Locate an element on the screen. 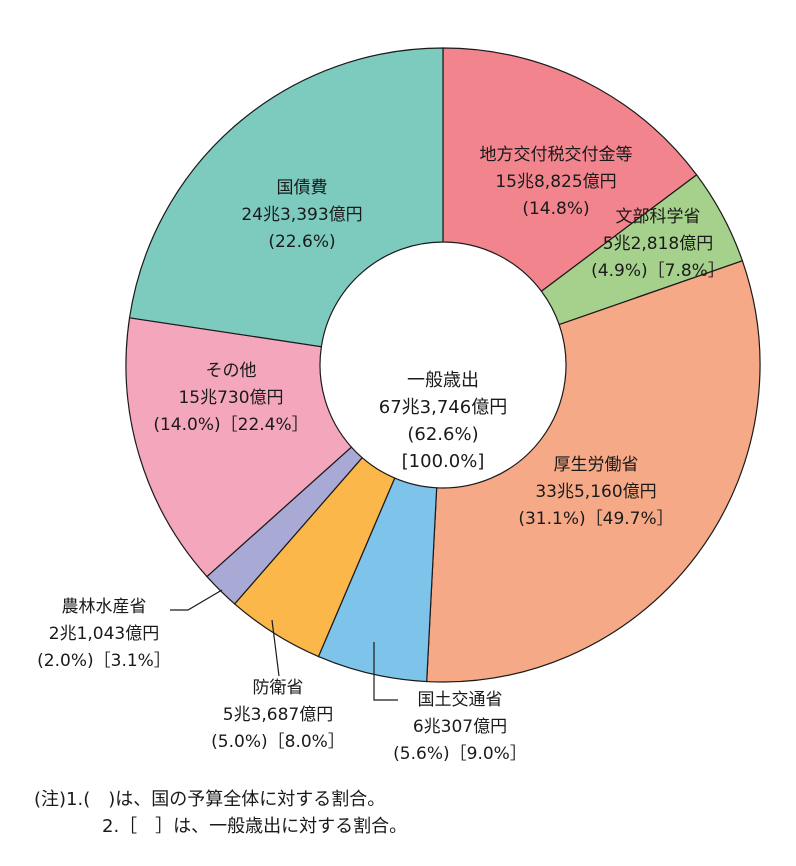  center-label-line-3: [100.0%] is located at coordinates (443, 461).